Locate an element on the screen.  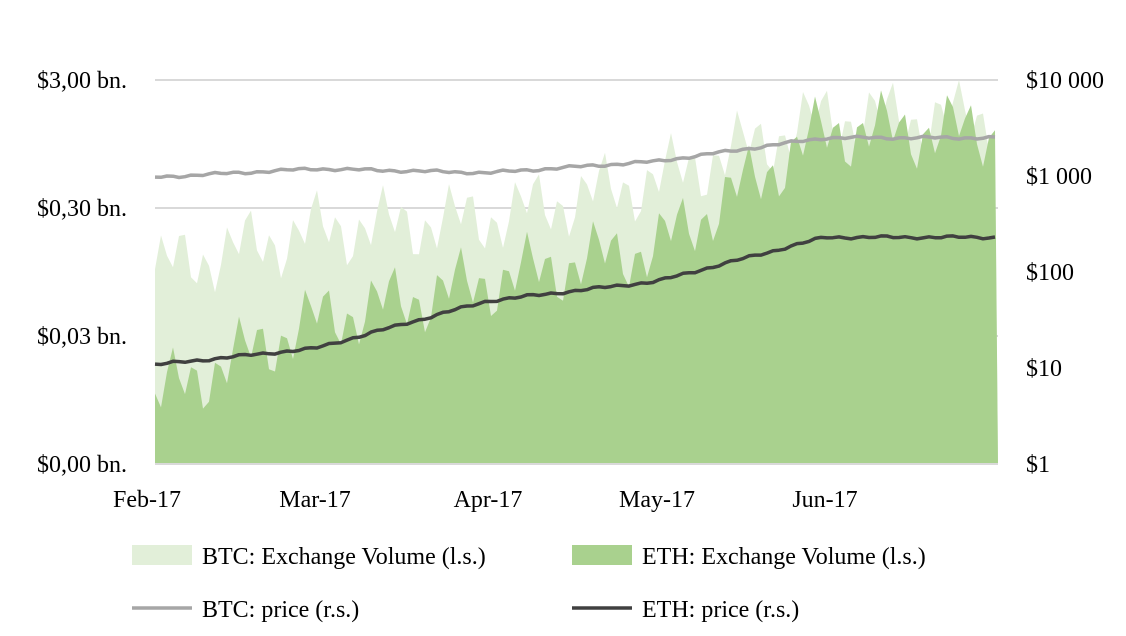
x-axis-ticks: Feb-17 Mar-17 Apr-17 May-17 Jun-17 is located at coordinates (485, 500).